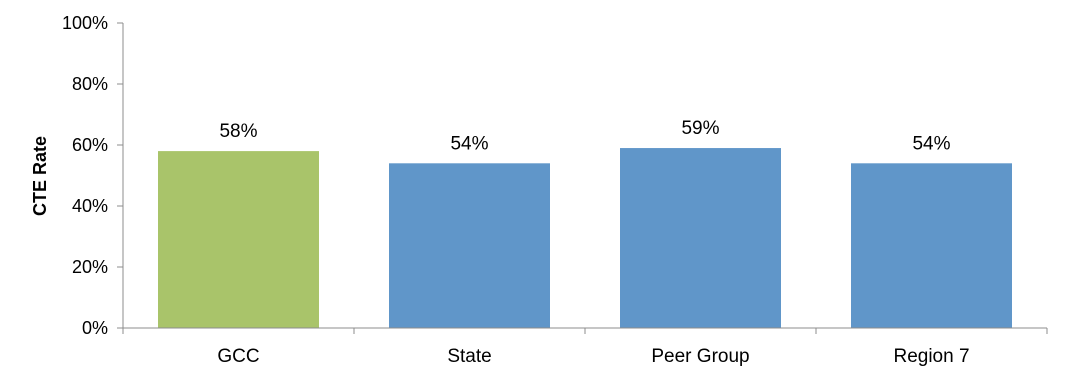 This screenshot has width=1073, height=368. Describe the element at coordinates (238, 239) in the screenshot. I see `bar-gcc` at that location.